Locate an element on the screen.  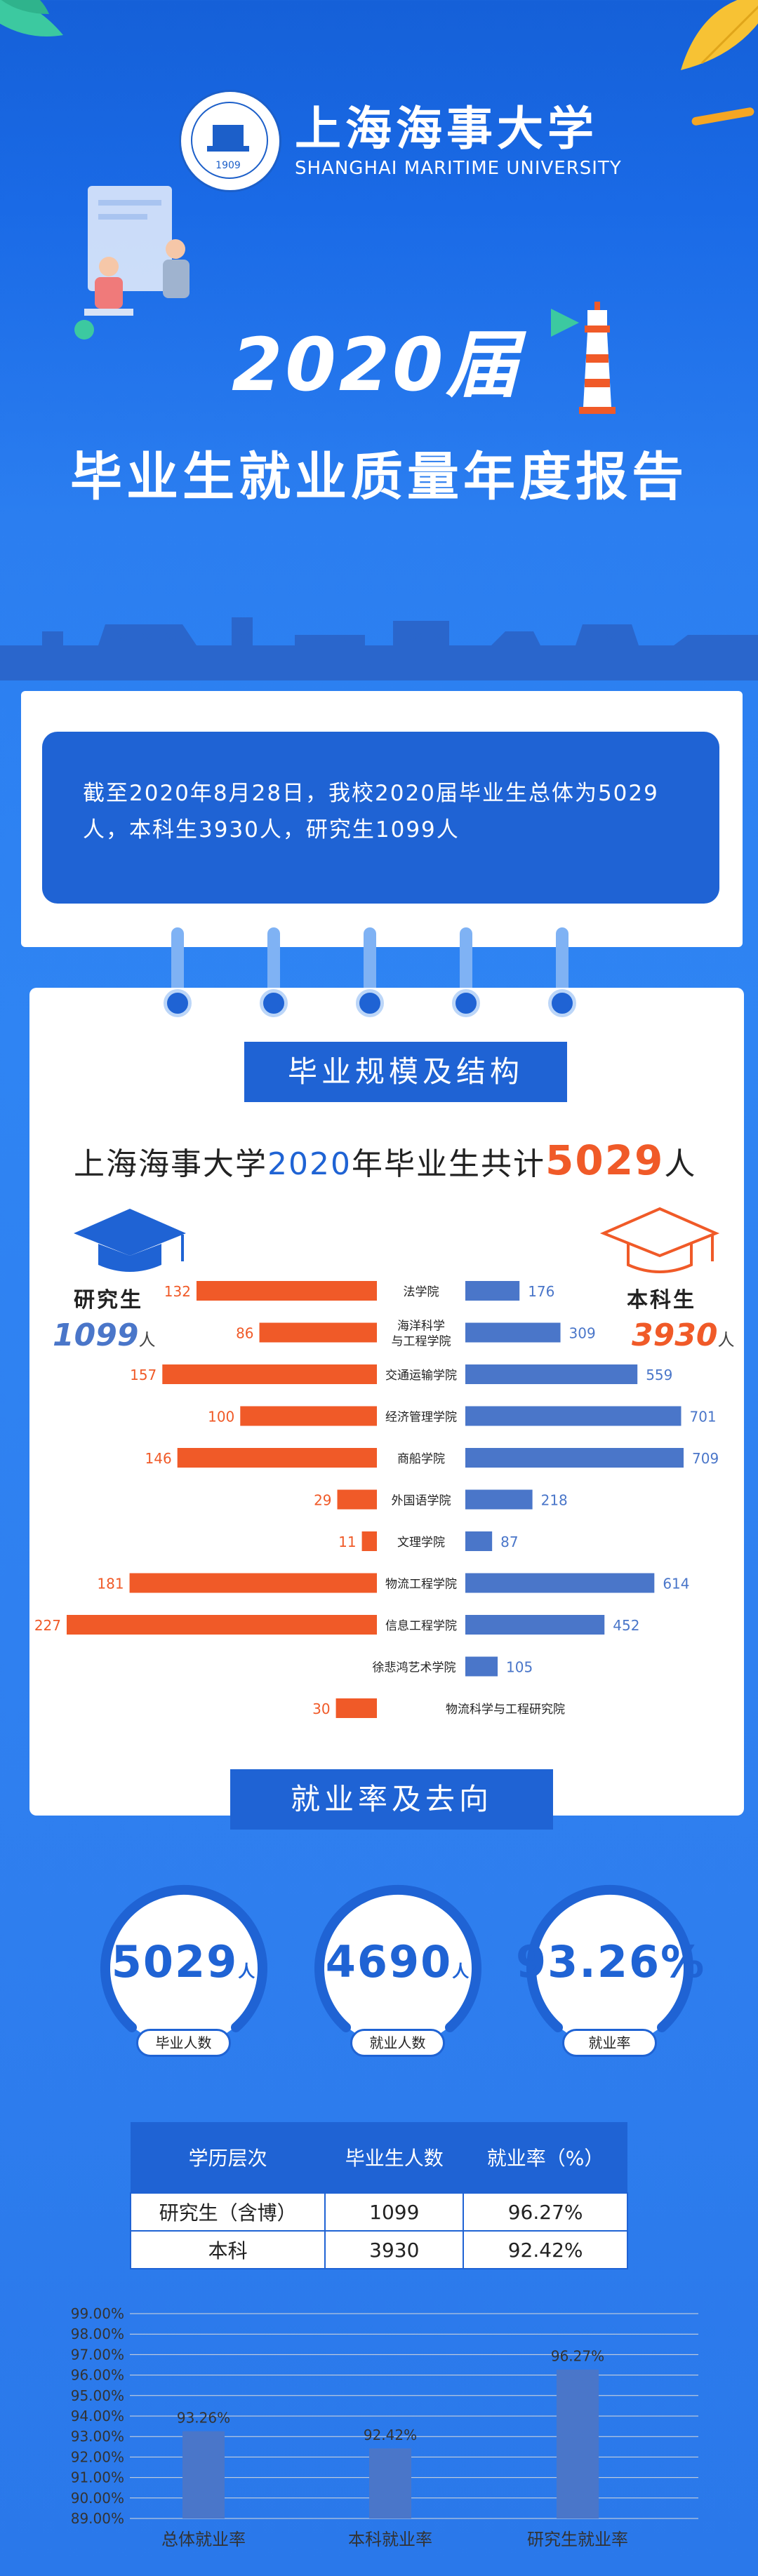
grad-value-label: 132 is located at coordinates (177, 1291).